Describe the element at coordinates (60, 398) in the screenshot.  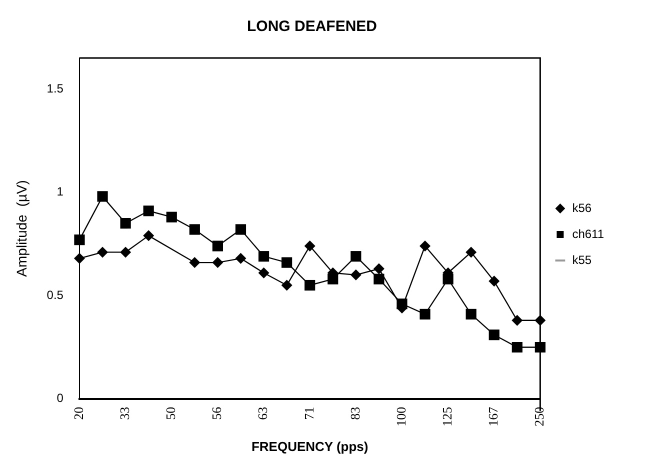
I see `y-tick-label: 0` at that location.